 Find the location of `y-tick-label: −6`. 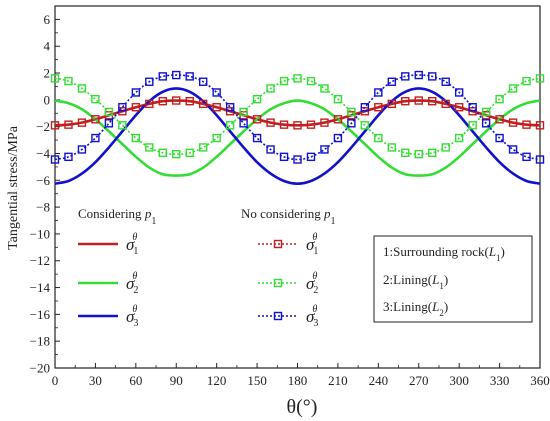

y-tick-label: −6 is located at coordinates (43, 180).